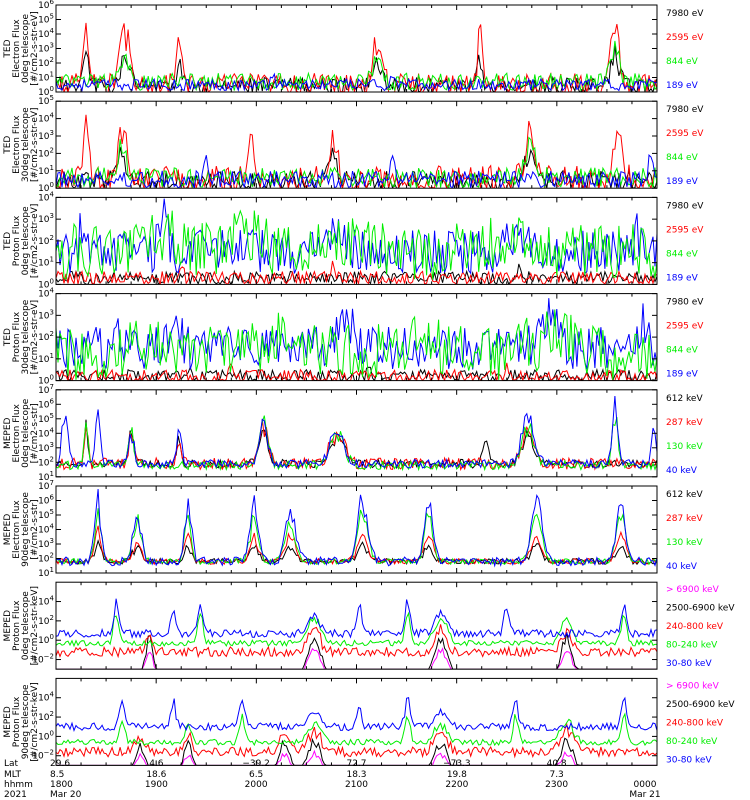  Describe the element at coordinates (356, 764) in the screenshot. I see `x-tick-label-lat: 72.7` at that location.